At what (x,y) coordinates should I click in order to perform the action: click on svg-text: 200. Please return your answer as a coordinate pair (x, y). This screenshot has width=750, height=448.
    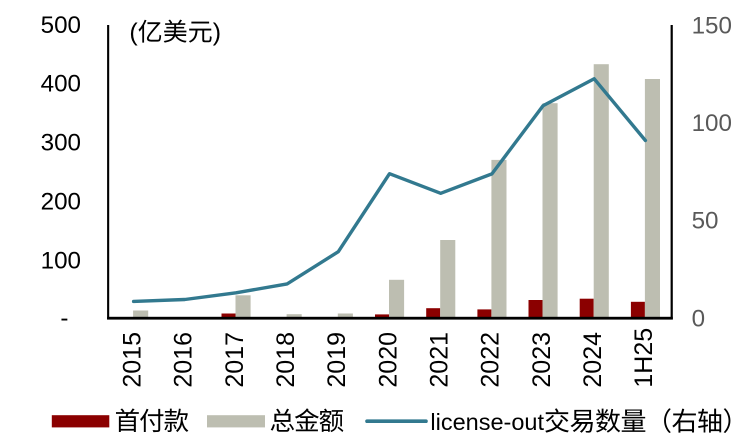
    Looking at the image, I should click on (61, 202).